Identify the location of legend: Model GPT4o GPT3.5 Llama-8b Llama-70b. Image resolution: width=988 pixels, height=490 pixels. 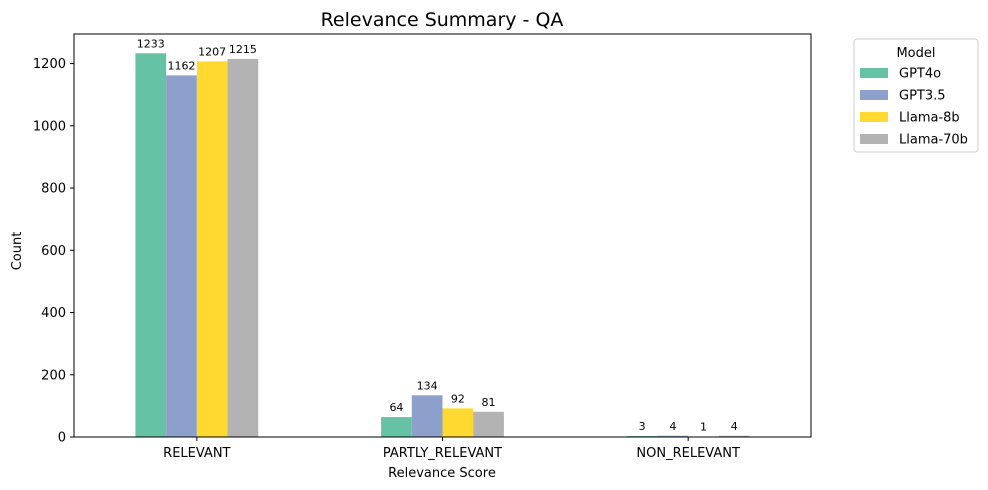
(916, 95).